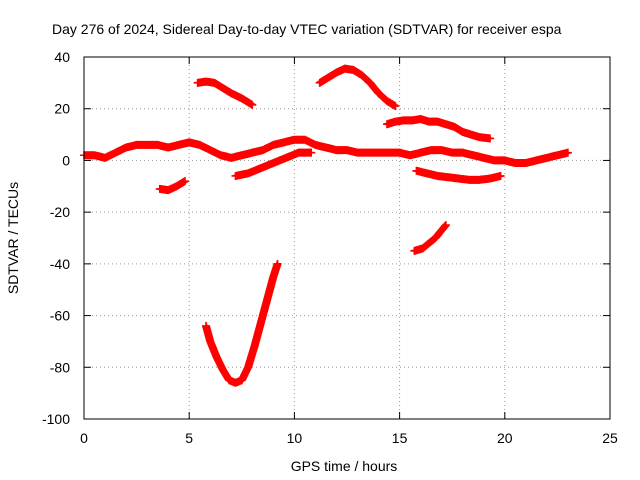 The width and height of the screenshot is (640, 480). I want to click on series-arc-h, so click(430, 238).